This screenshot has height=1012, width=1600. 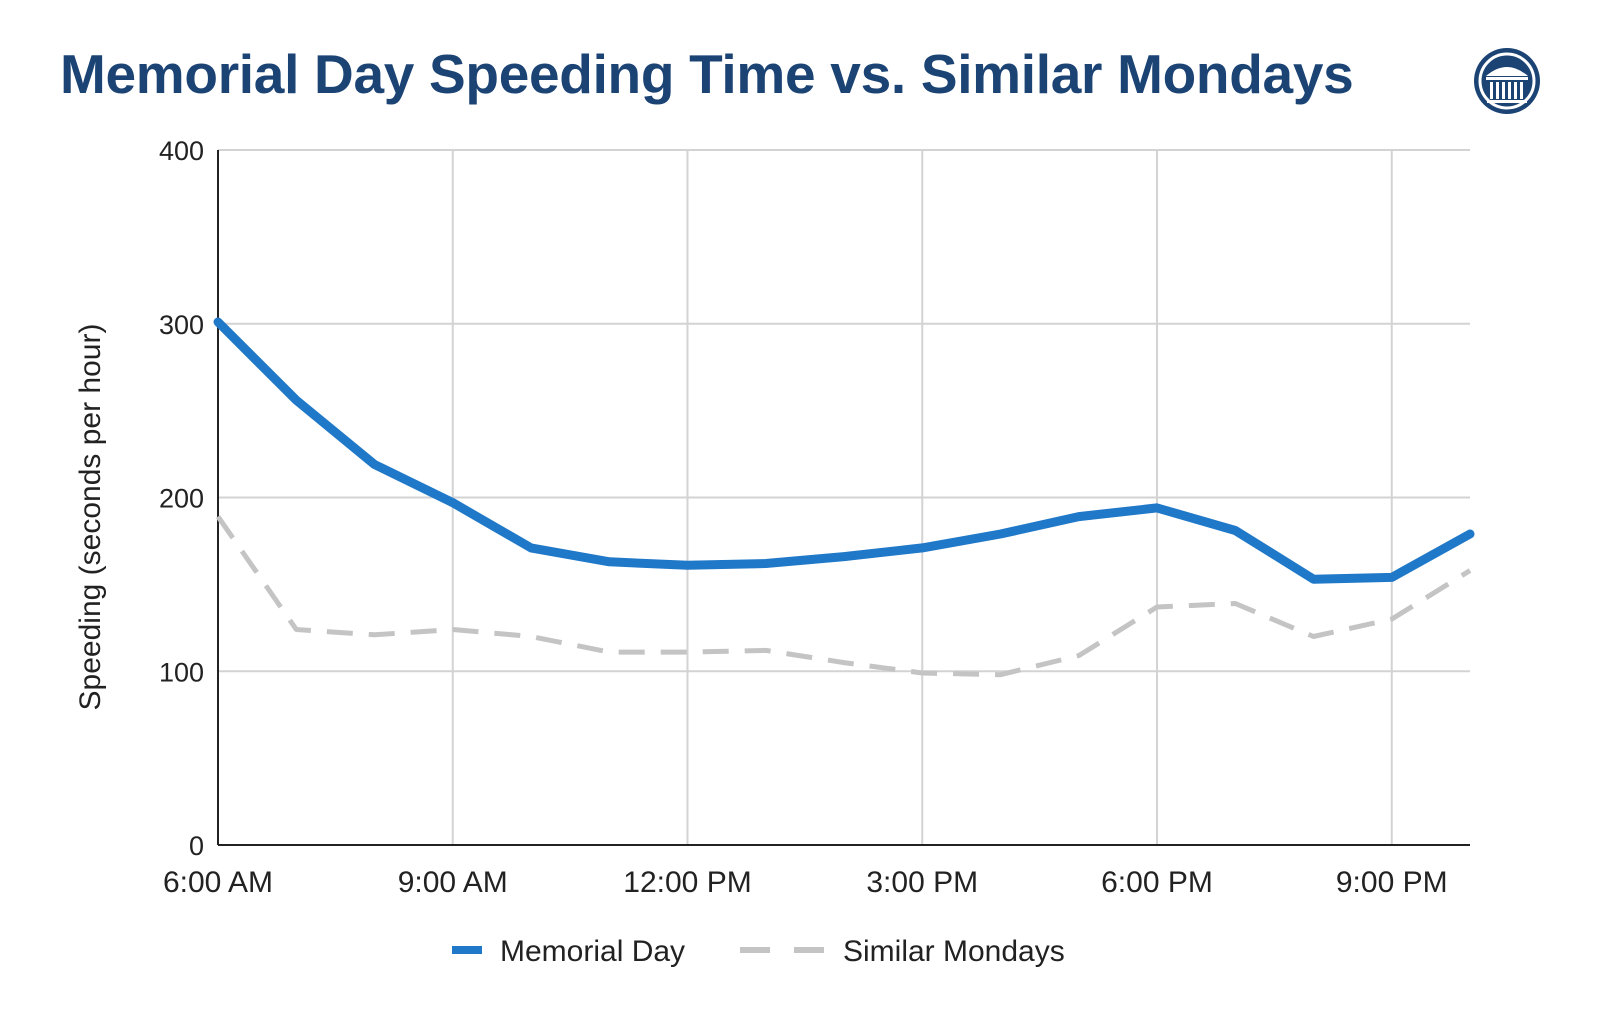 What do you see at coordinates (181, 672) in the screenshot?
I see `y-tick-label: 100` at bounding box center [181, 672].